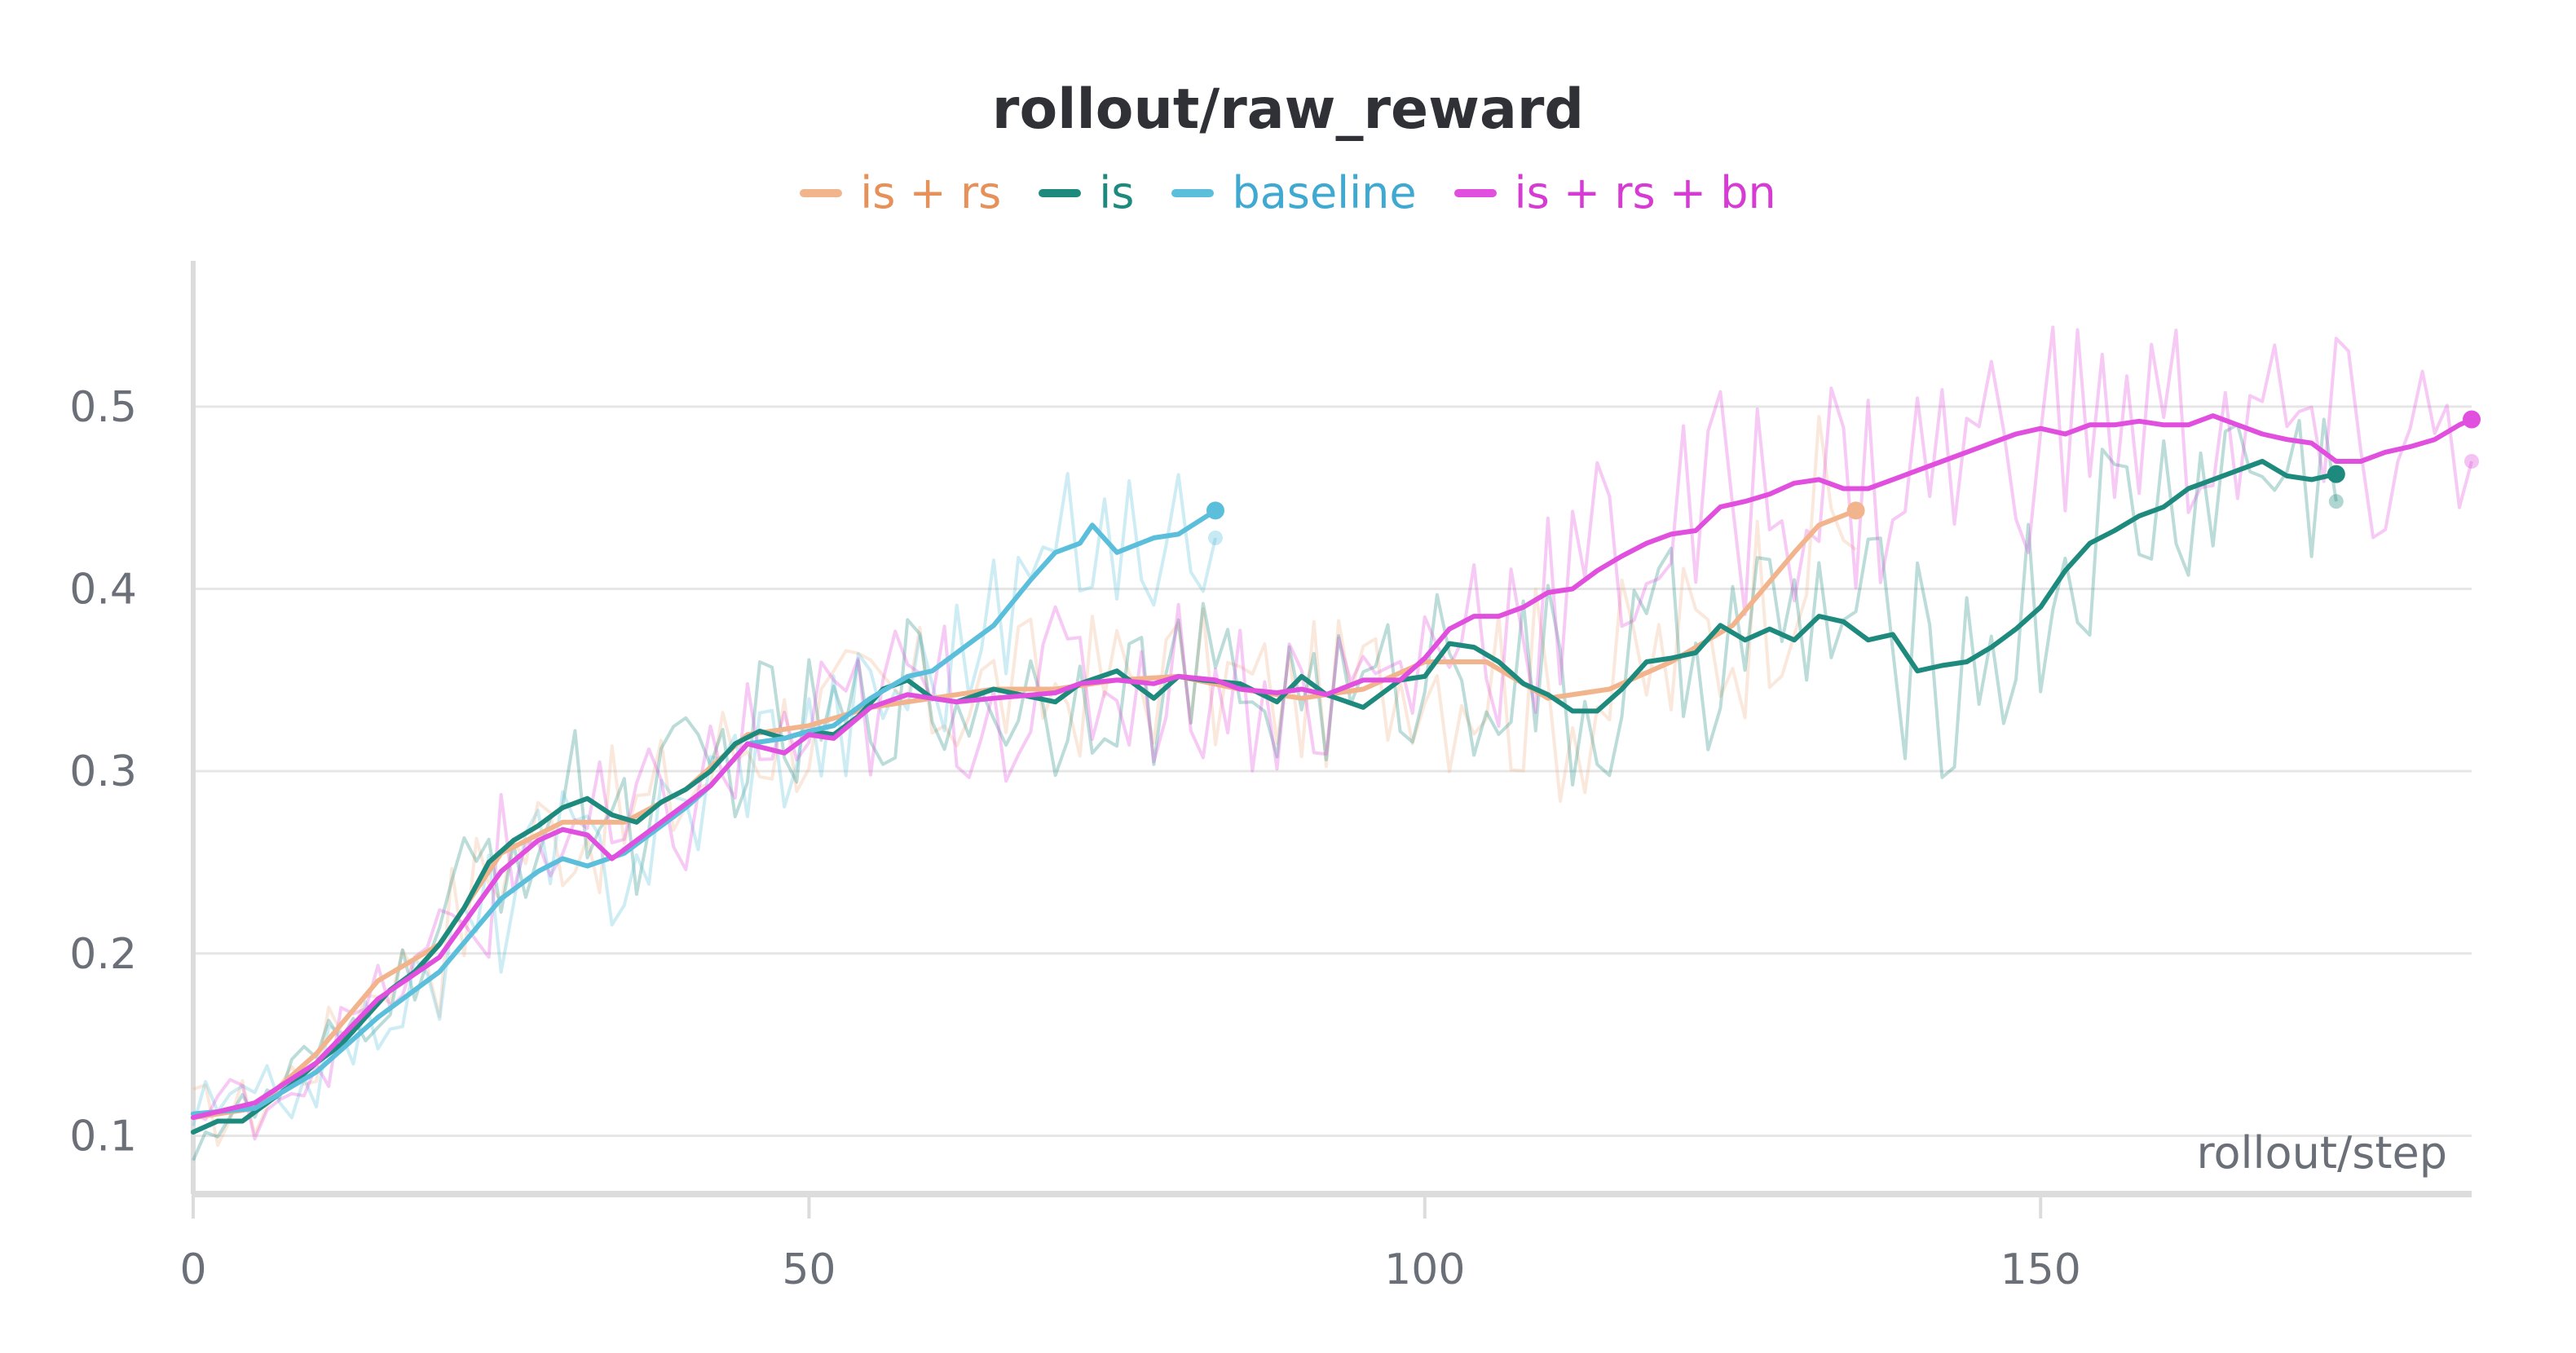 This screenshot has height=1353, width=2576. Describe the element at coordinates (103, 954) in the screenshot. I see `y-tick-label: 0.2` at that location.